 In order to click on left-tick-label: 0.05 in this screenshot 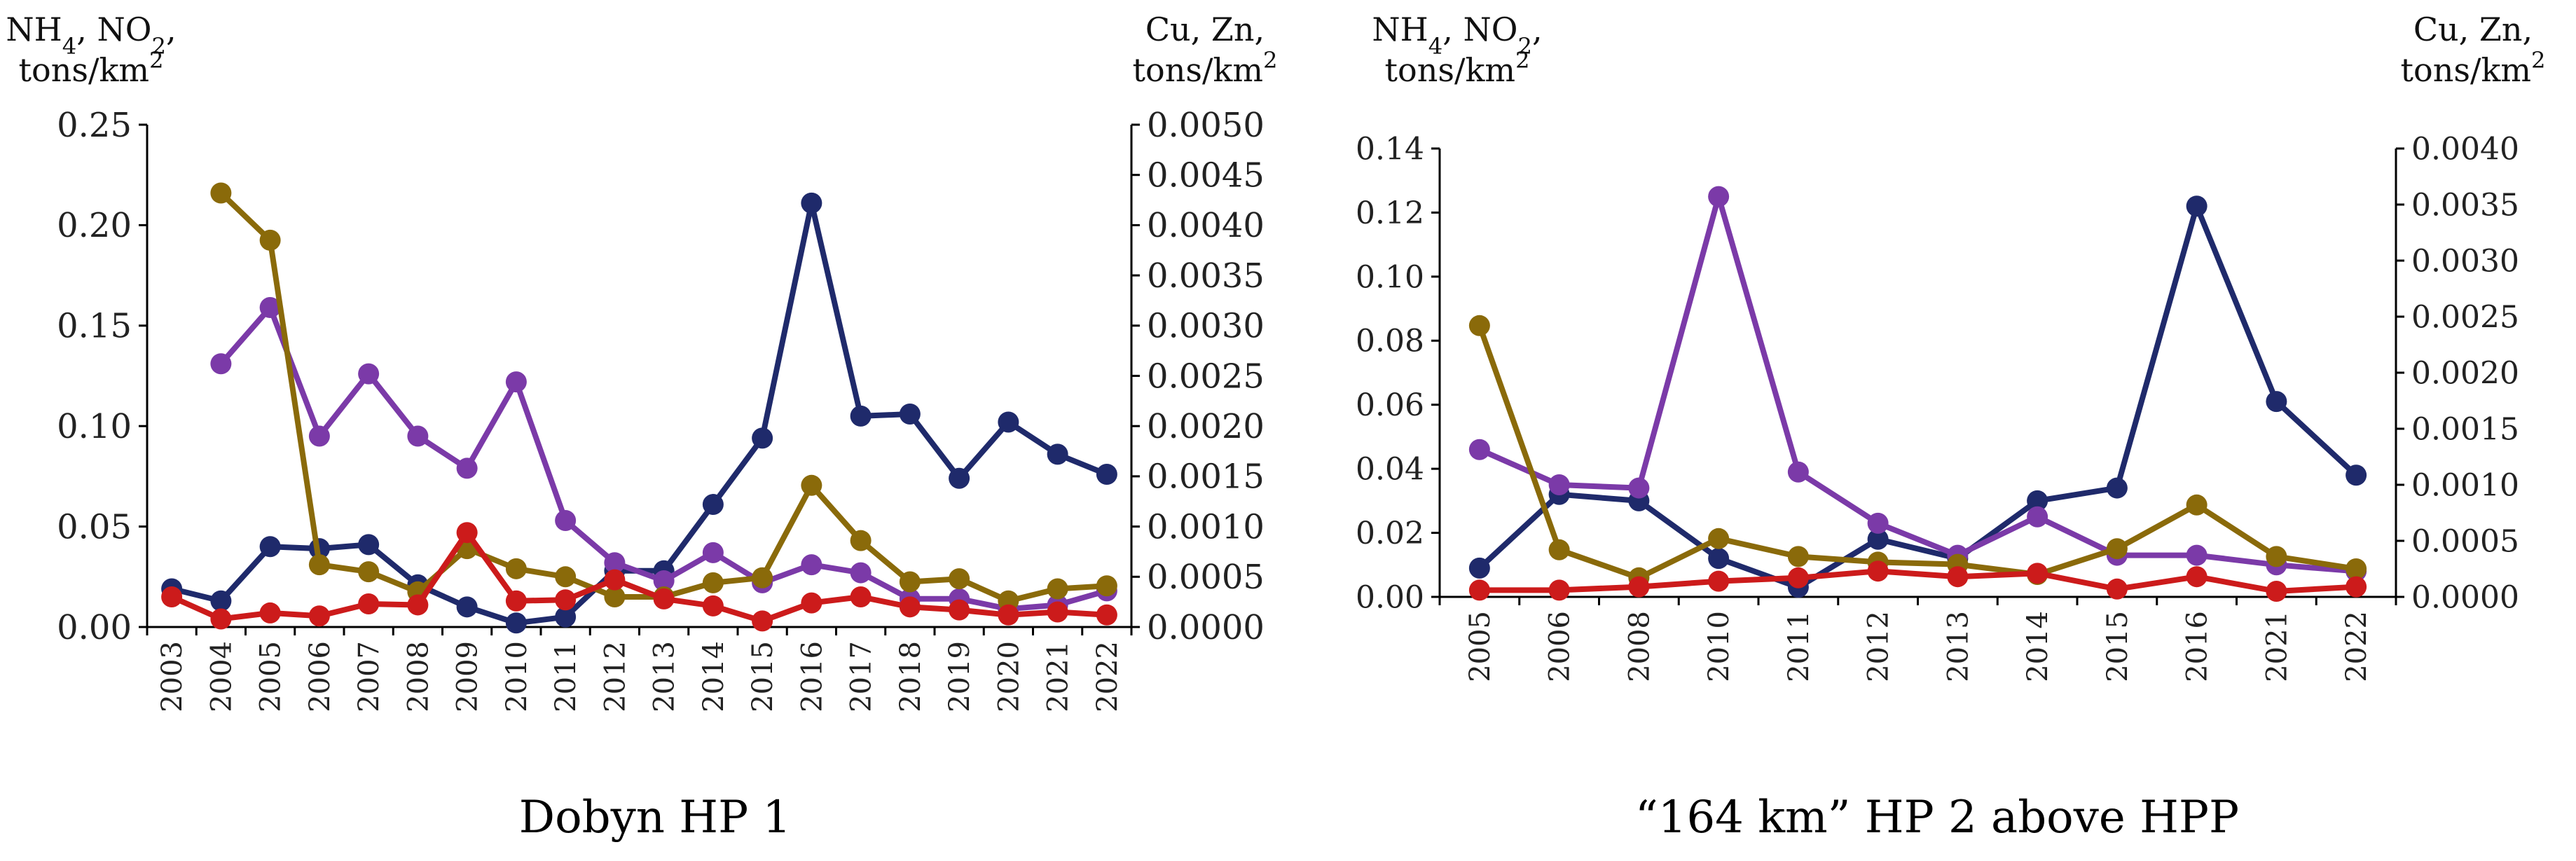, I will do `click(94, 526)`.